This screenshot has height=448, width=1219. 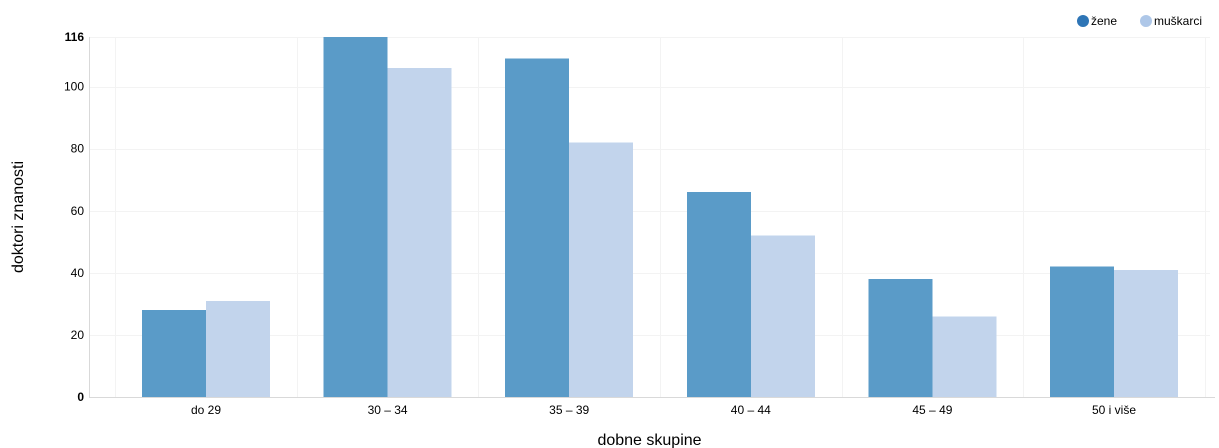 What do you see at coordinates (78, 335) in the screenshot?
I see `y-tick-label: 20` at bounding box center [78, 335].